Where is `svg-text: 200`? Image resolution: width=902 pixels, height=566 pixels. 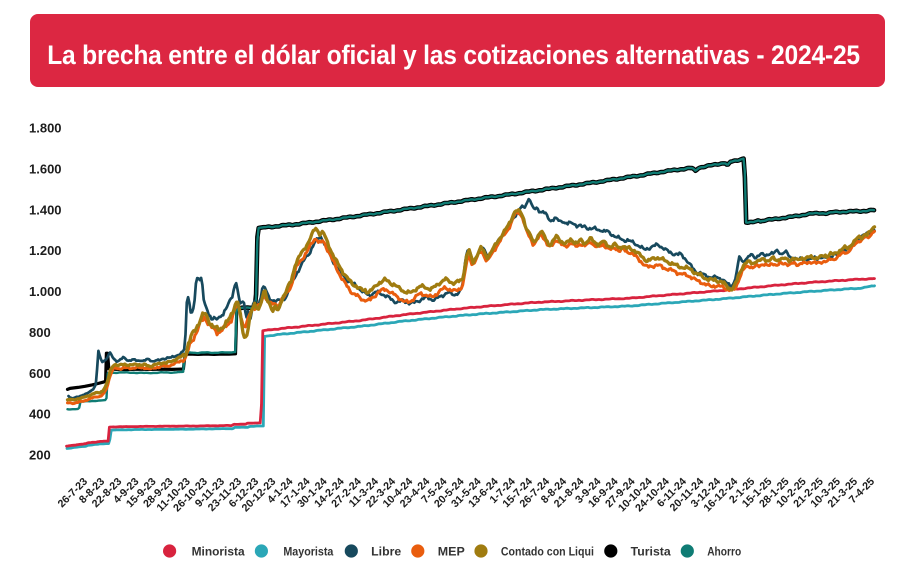
svg-text: 200 is located at coordinates (40, 455).